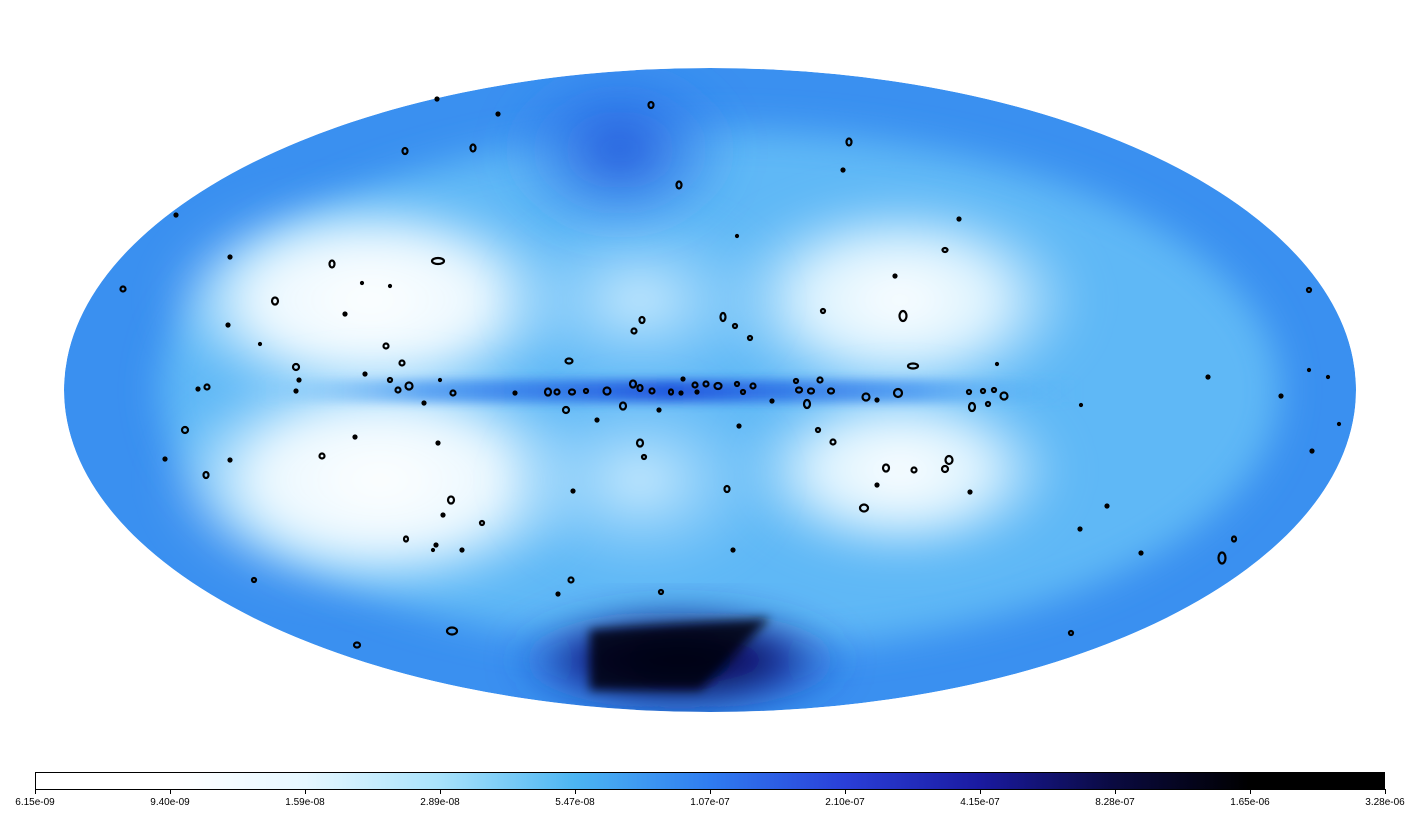  Describe the element at coordinates (710, 781) in the screenshot. I see `colorbar` at that location.